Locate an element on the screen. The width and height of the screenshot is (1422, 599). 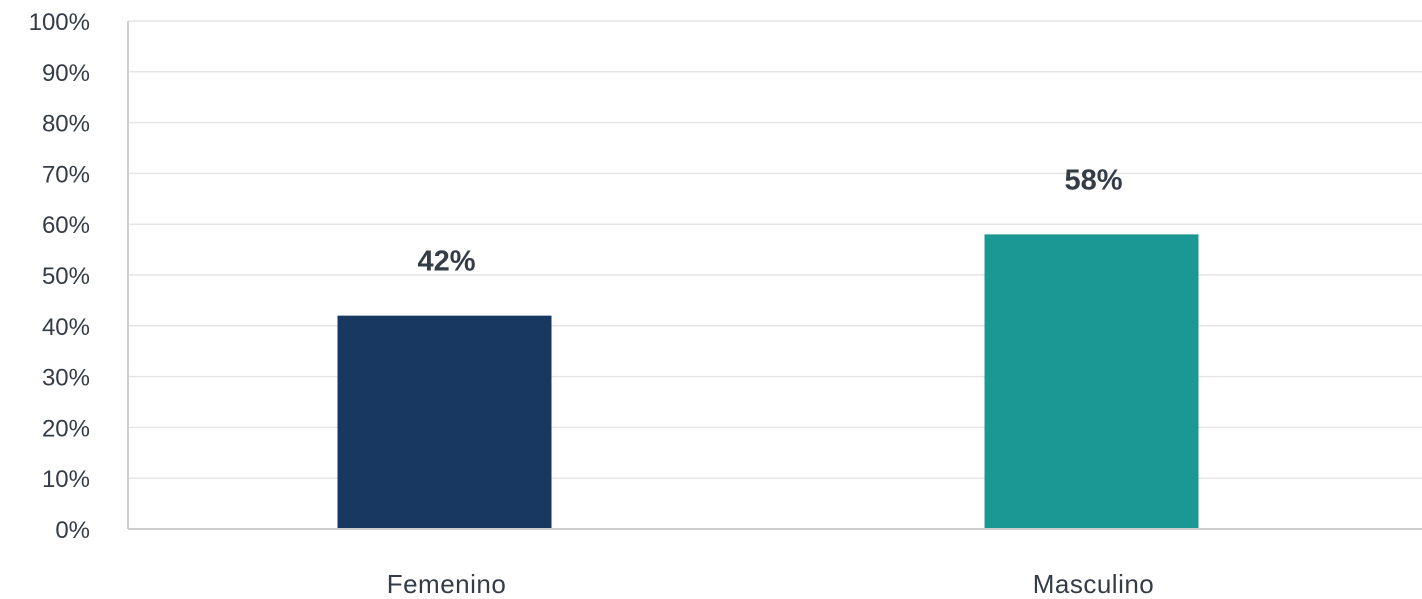
y-tick-label: 10% is located at coordinates (66, 479).